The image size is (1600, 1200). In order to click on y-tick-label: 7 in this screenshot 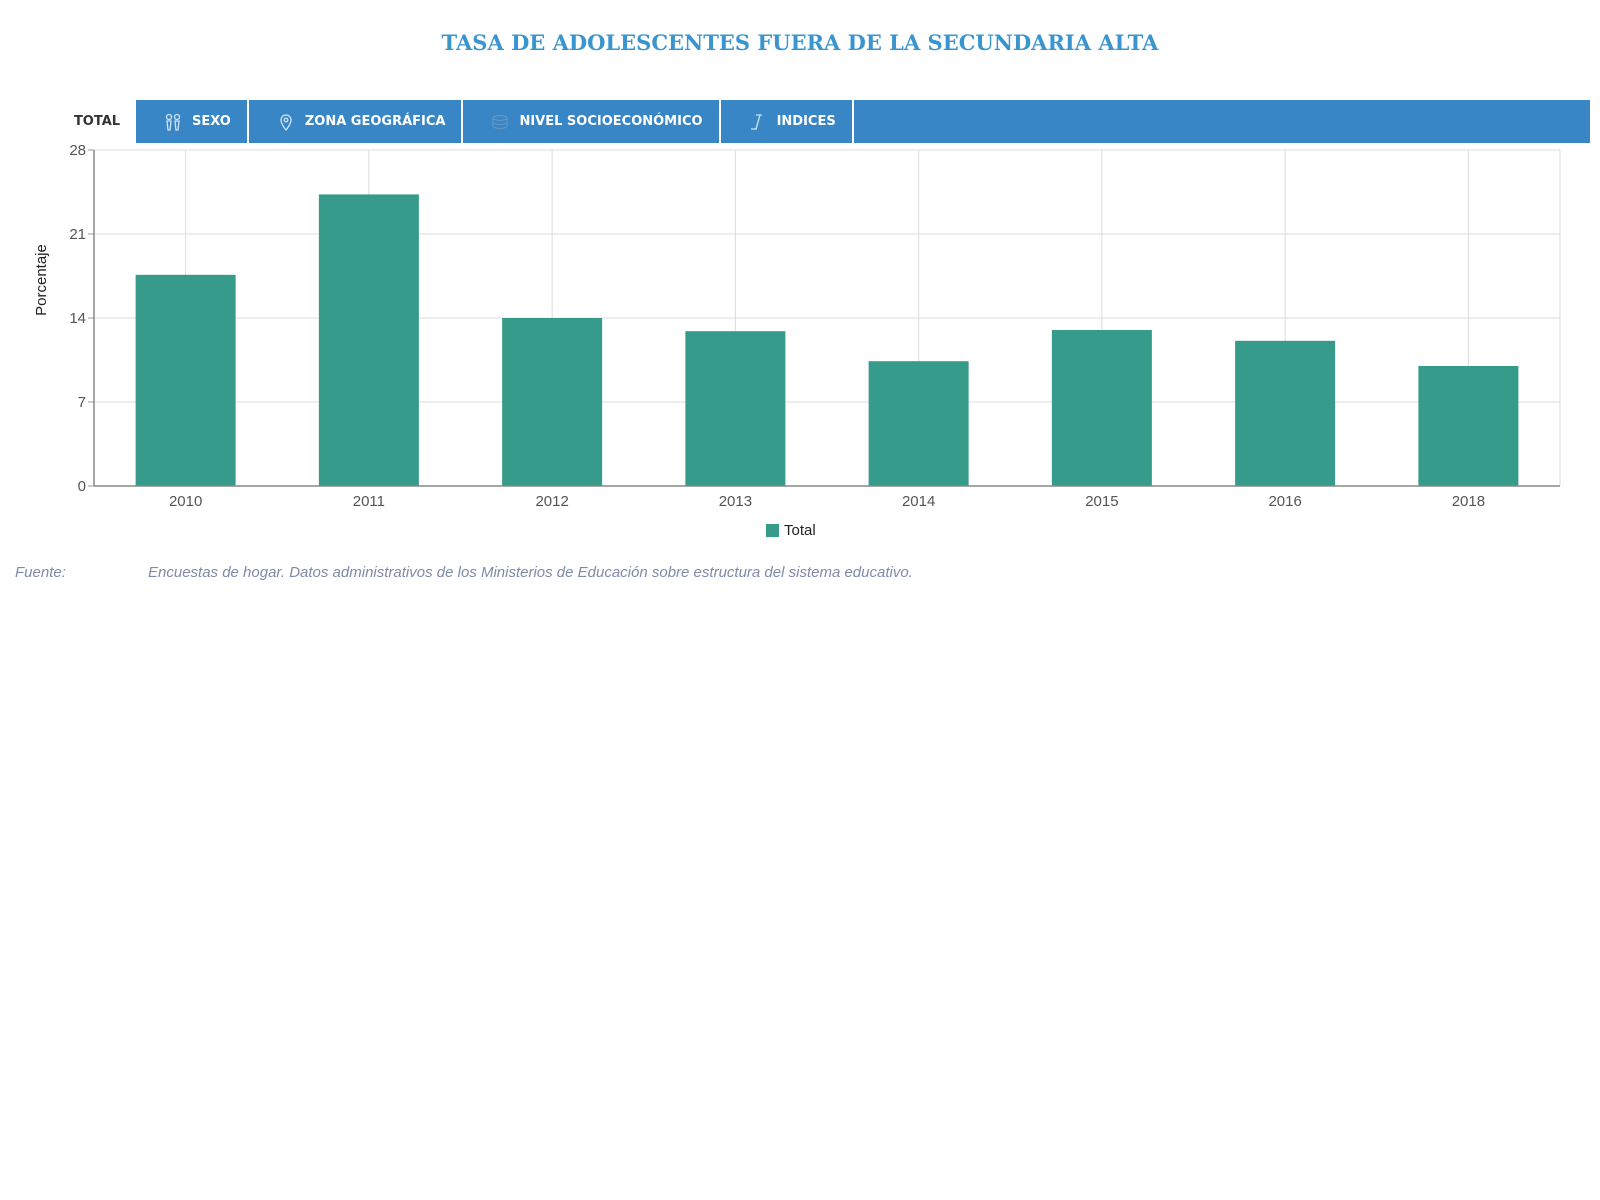, I will do `click(82, 402)`.